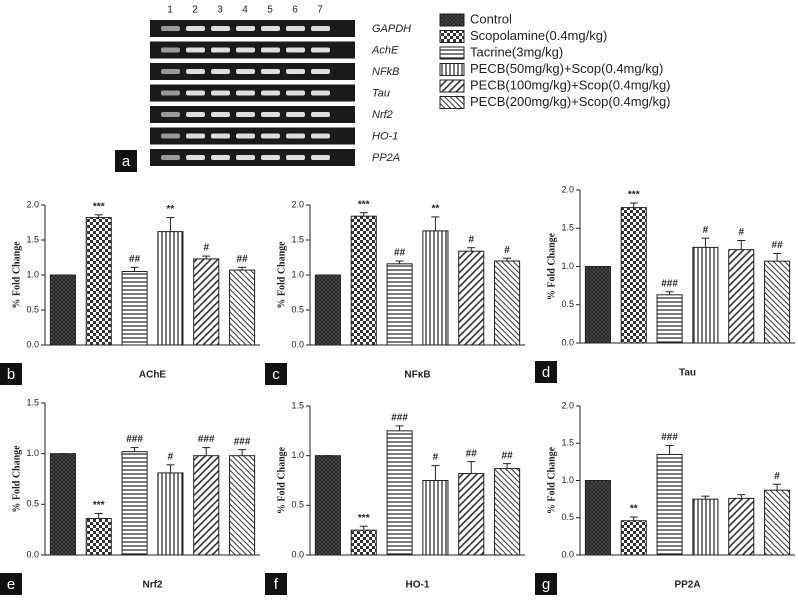  Describe the element at coordinates (386, 158) in the screenshot. I see `gene-label: PP2A` at that location.